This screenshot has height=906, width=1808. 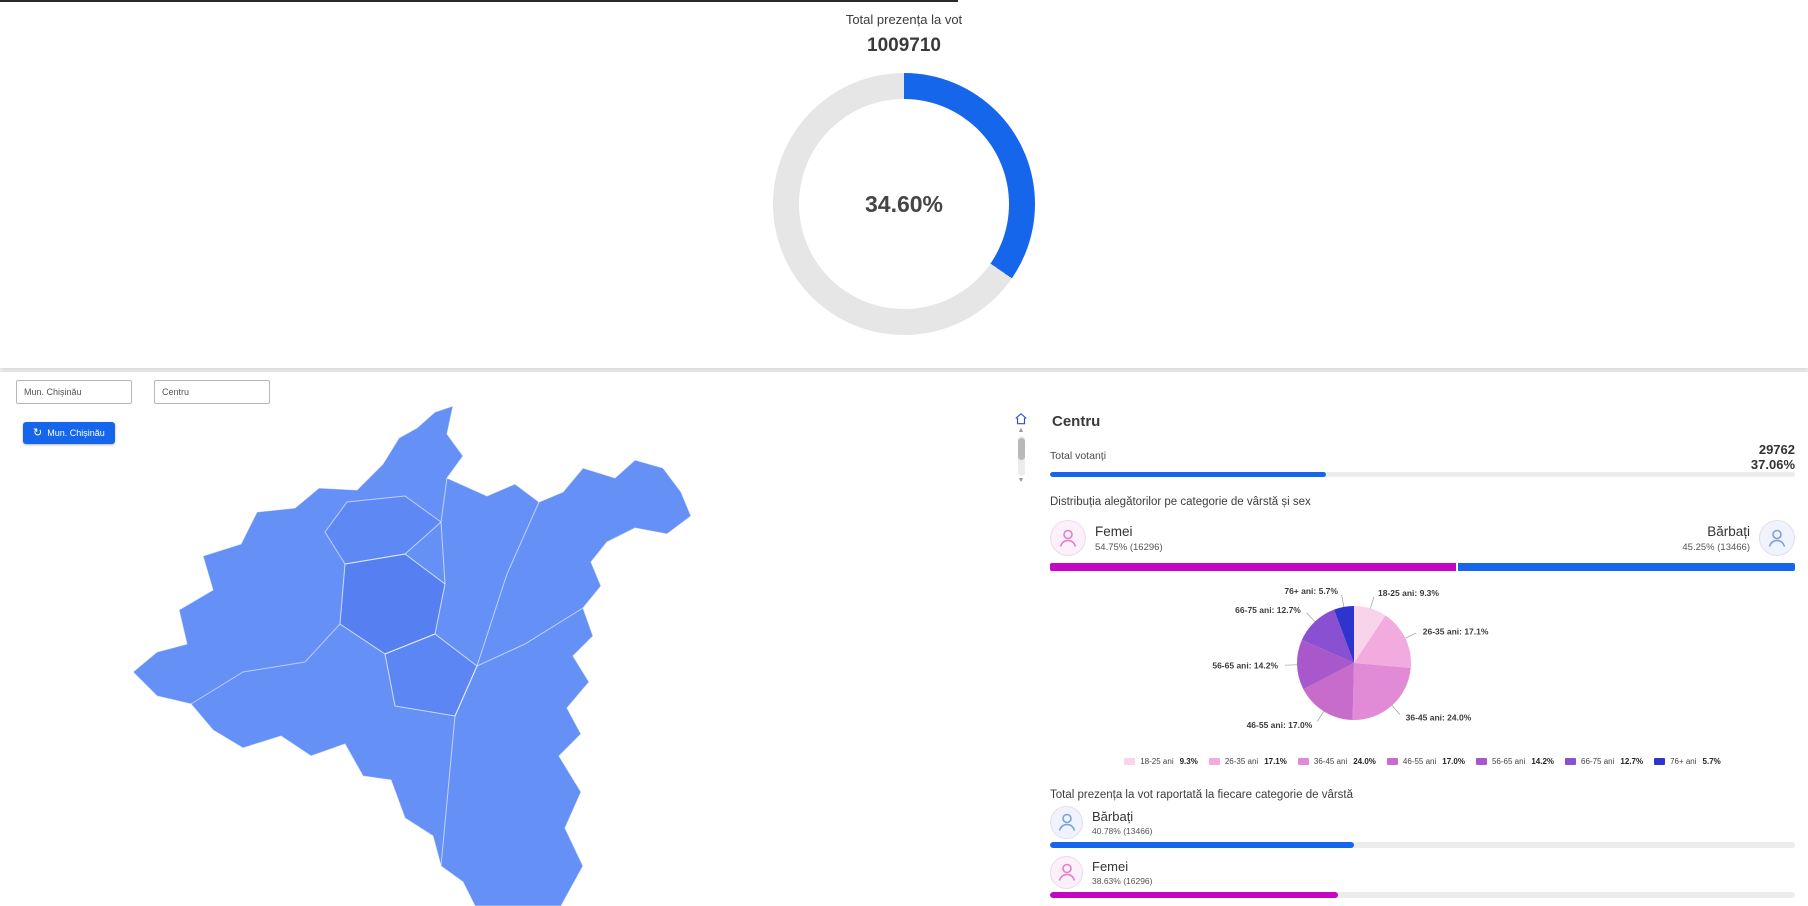 I want to click on scroll-up-button: ▲, so click(x=1021, y=430).